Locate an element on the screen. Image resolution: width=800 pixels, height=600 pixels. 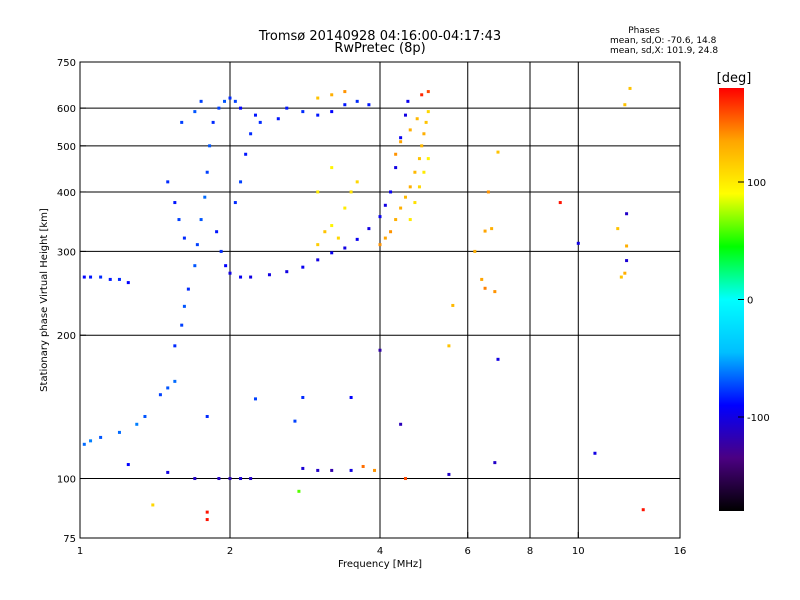
colorbar: [deg] 100 0 -100 is located at coordinates (743, 291).